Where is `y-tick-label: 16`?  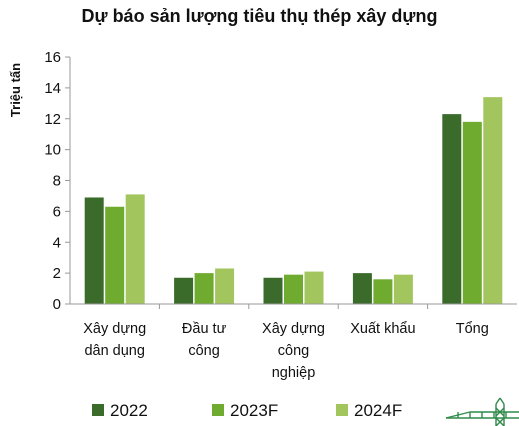 y-tick-label: 16 is located at coordinates (52, 57).